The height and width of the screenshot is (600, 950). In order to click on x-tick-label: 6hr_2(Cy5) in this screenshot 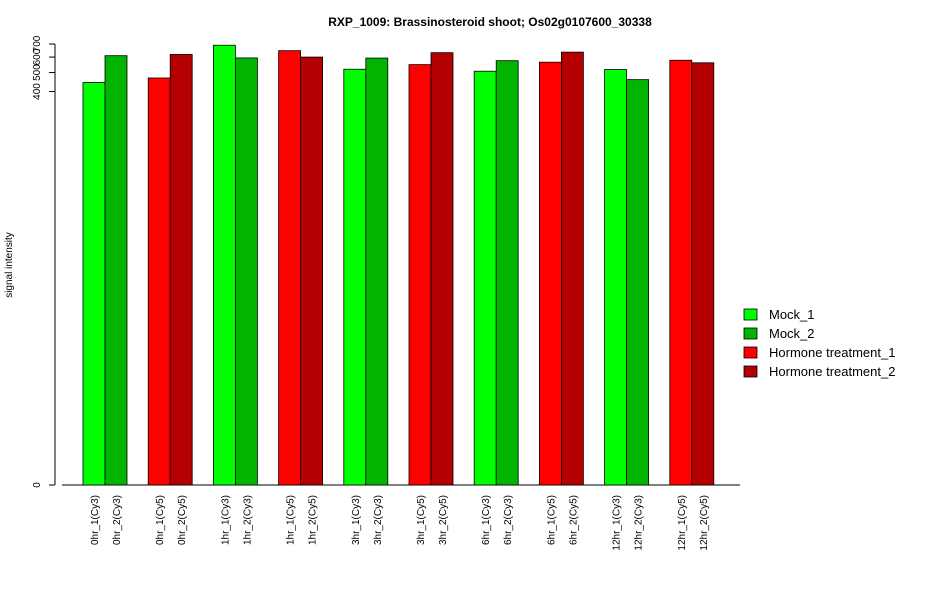, I will do `click(573, 520)`.